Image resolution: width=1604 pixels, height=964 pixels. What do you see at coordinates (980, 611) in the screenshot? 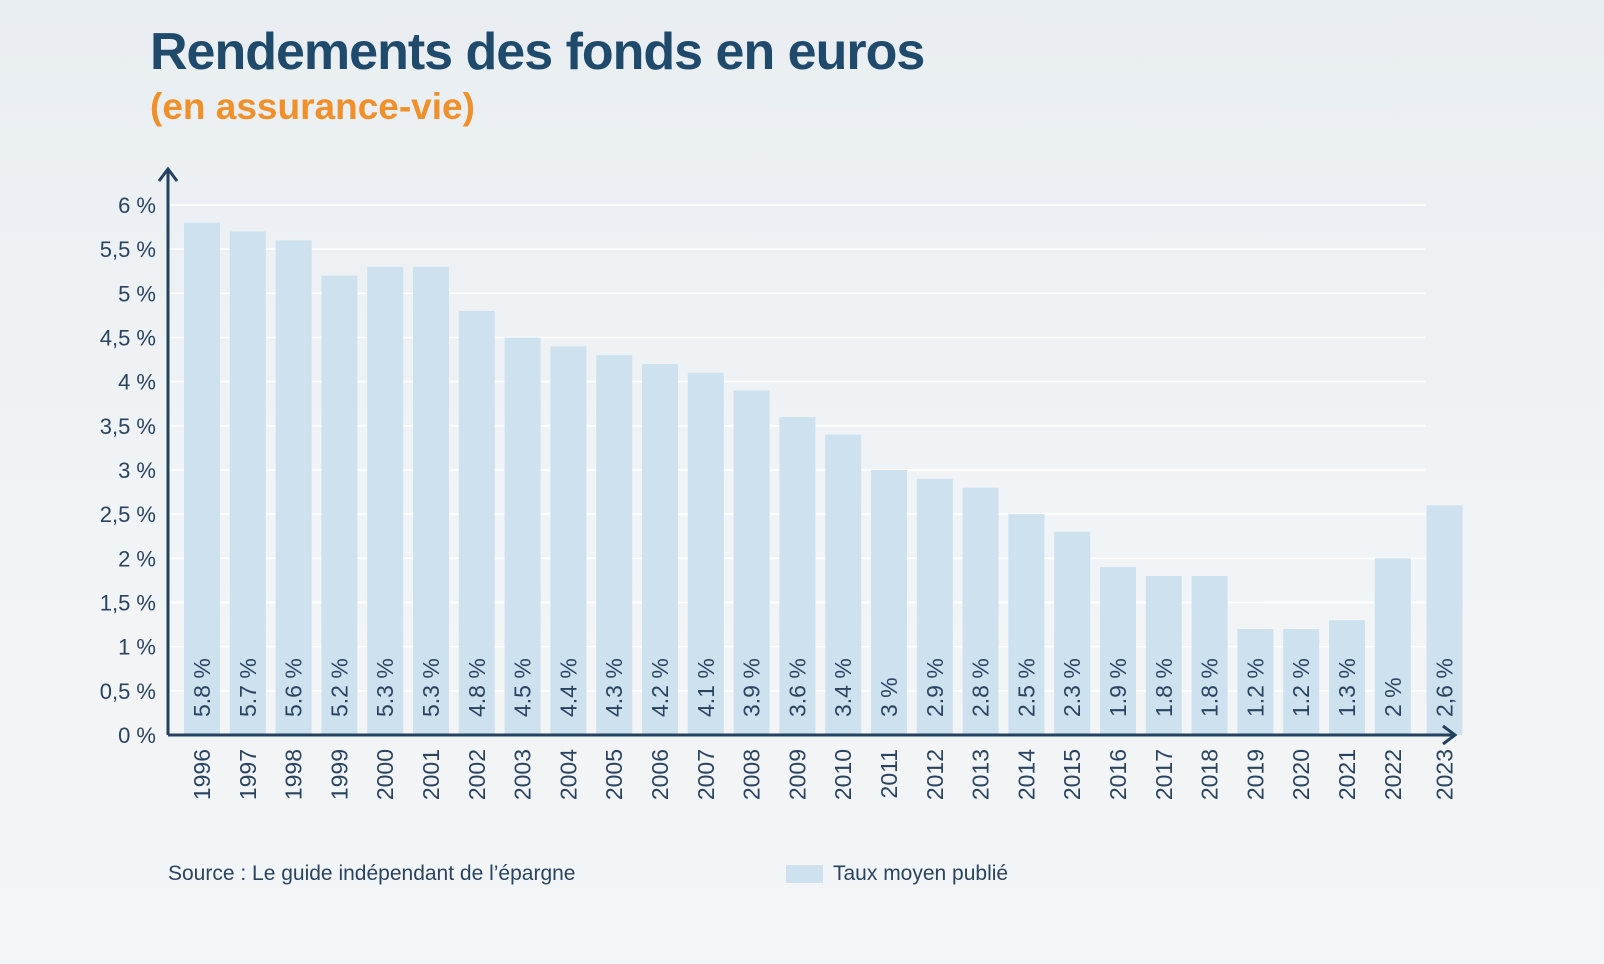
I see `bar-2013` at bounding box center [980, 611].